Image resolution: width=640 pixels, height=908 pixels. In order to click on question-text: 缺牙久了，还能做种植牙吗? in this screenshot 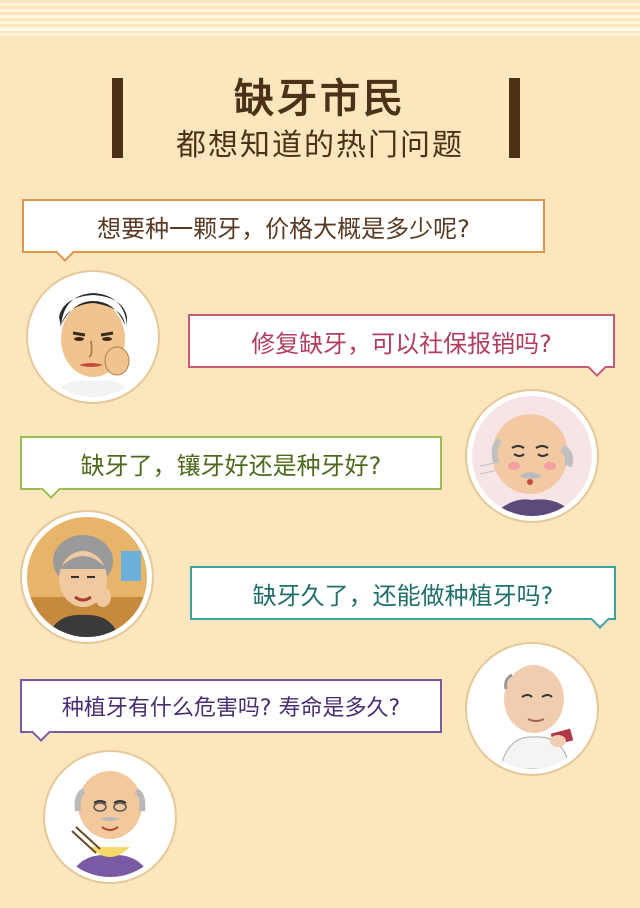, I will do `click(403, 595)`.